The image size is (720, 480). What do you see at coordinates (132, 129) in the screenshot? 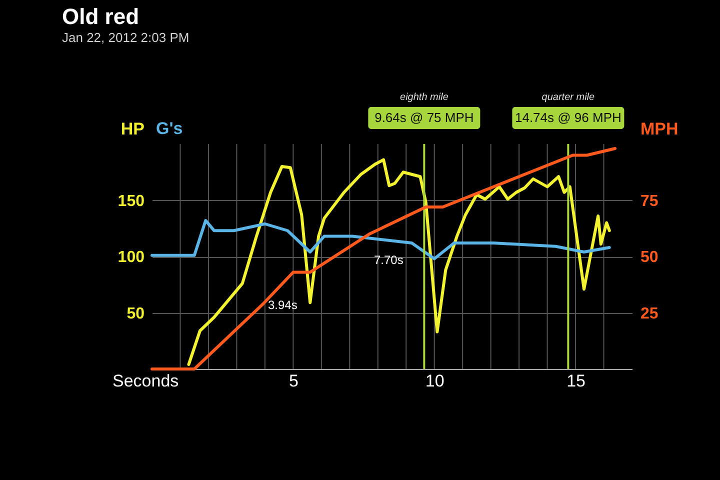
I see `text: HP` at bounding box center [132, 129].